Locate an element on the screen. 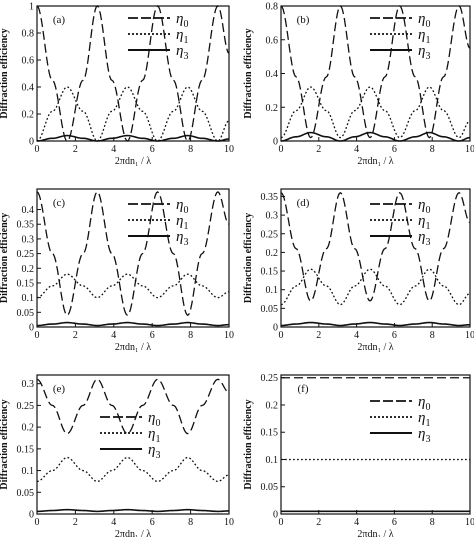 This screenshot has width=474, height=537. y-tick-label: 0.8 is located at coordinates (272, 7).